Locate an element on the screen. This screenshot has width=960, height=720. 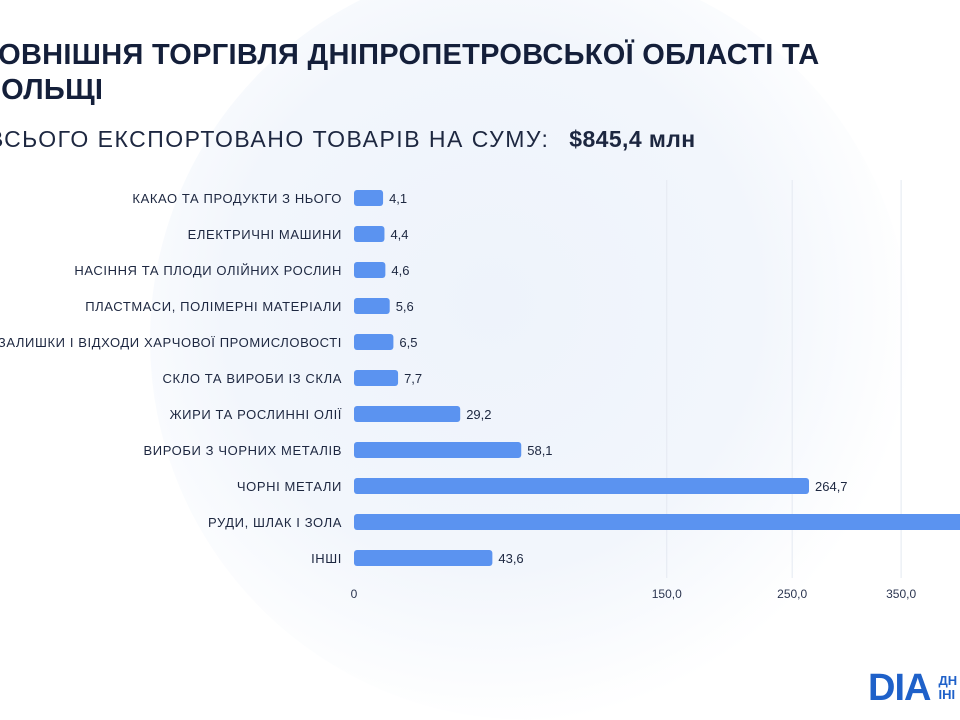
x-tick-label: 0 is located at coordinates (354, 594).